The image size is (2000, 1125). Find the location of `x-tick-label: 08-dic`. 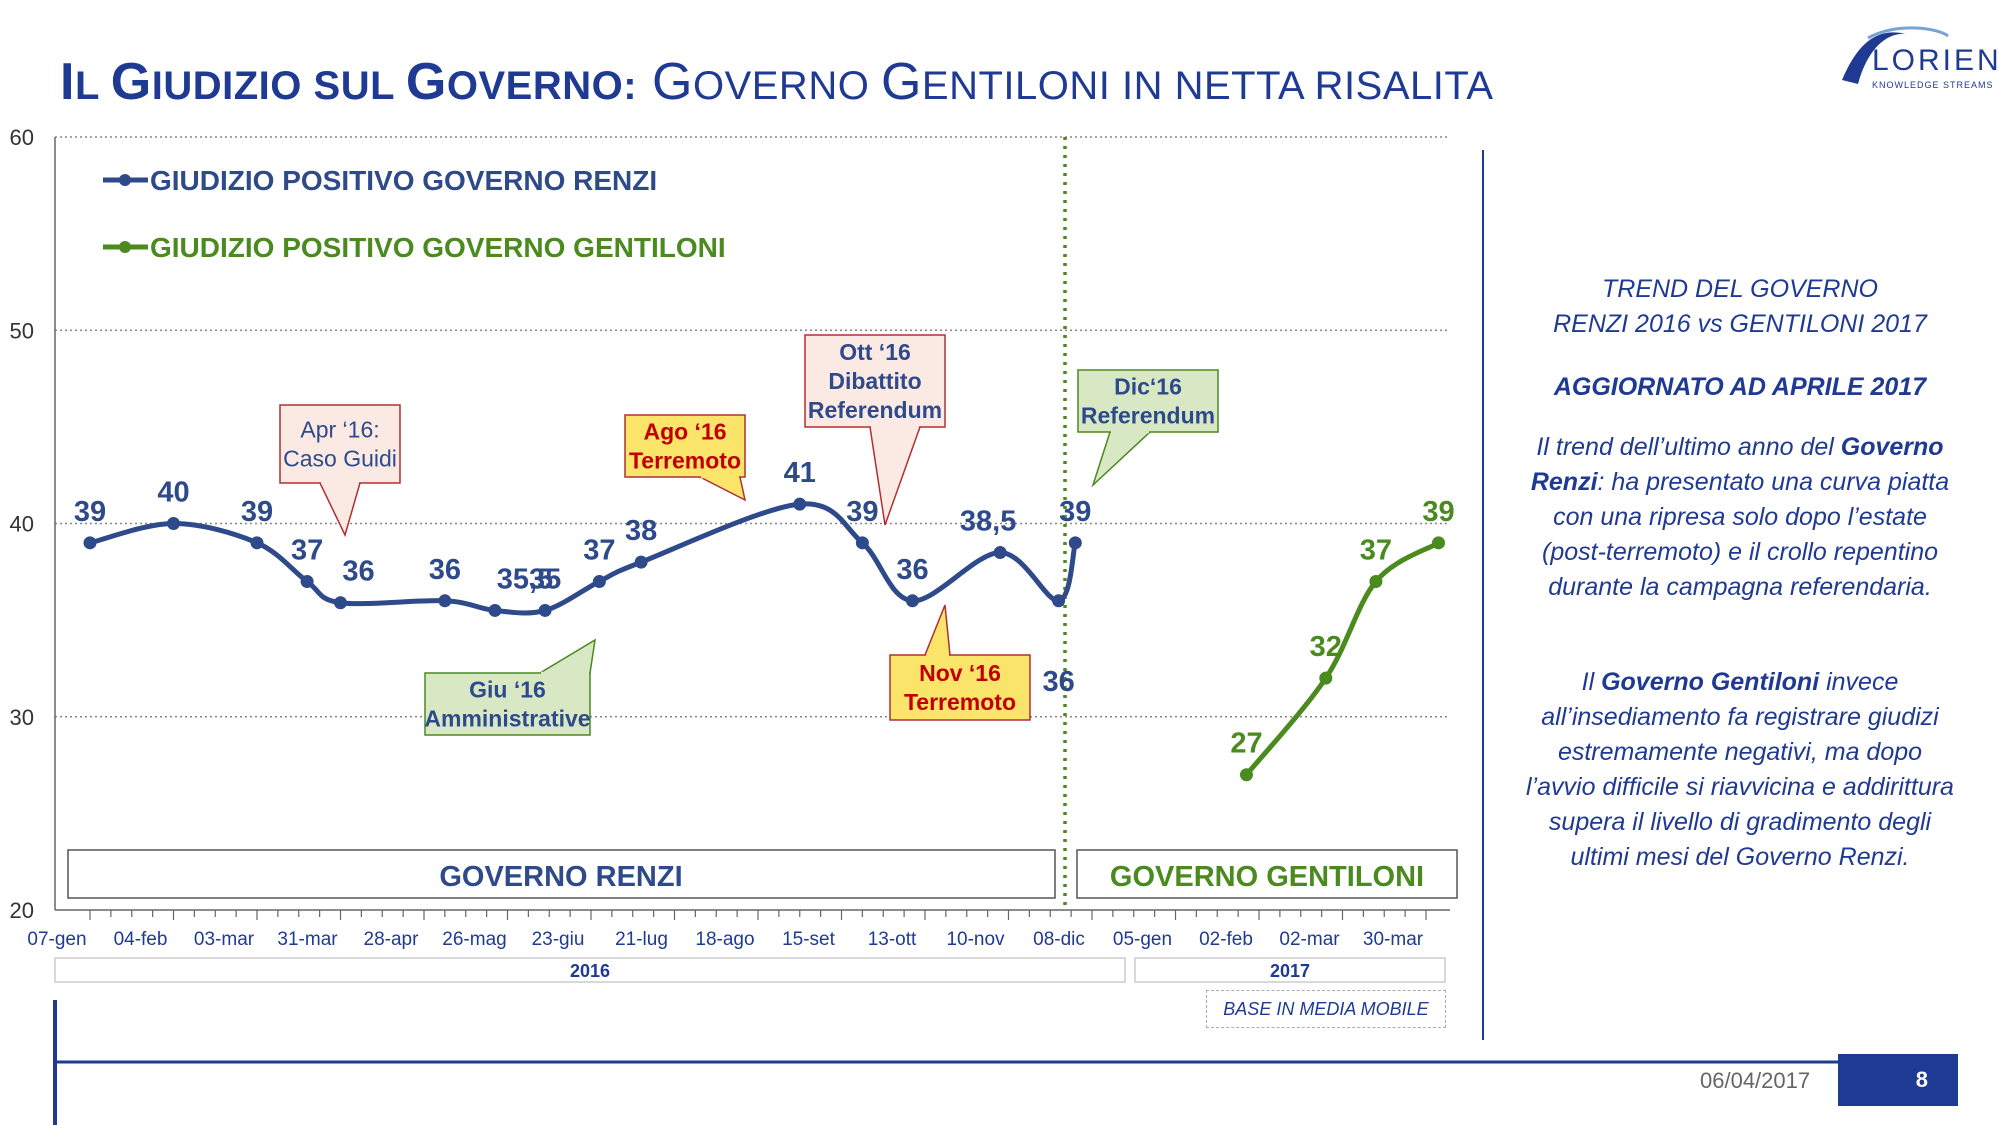

x-tick-label: 08-dic is located at coordinates (1059, 939).